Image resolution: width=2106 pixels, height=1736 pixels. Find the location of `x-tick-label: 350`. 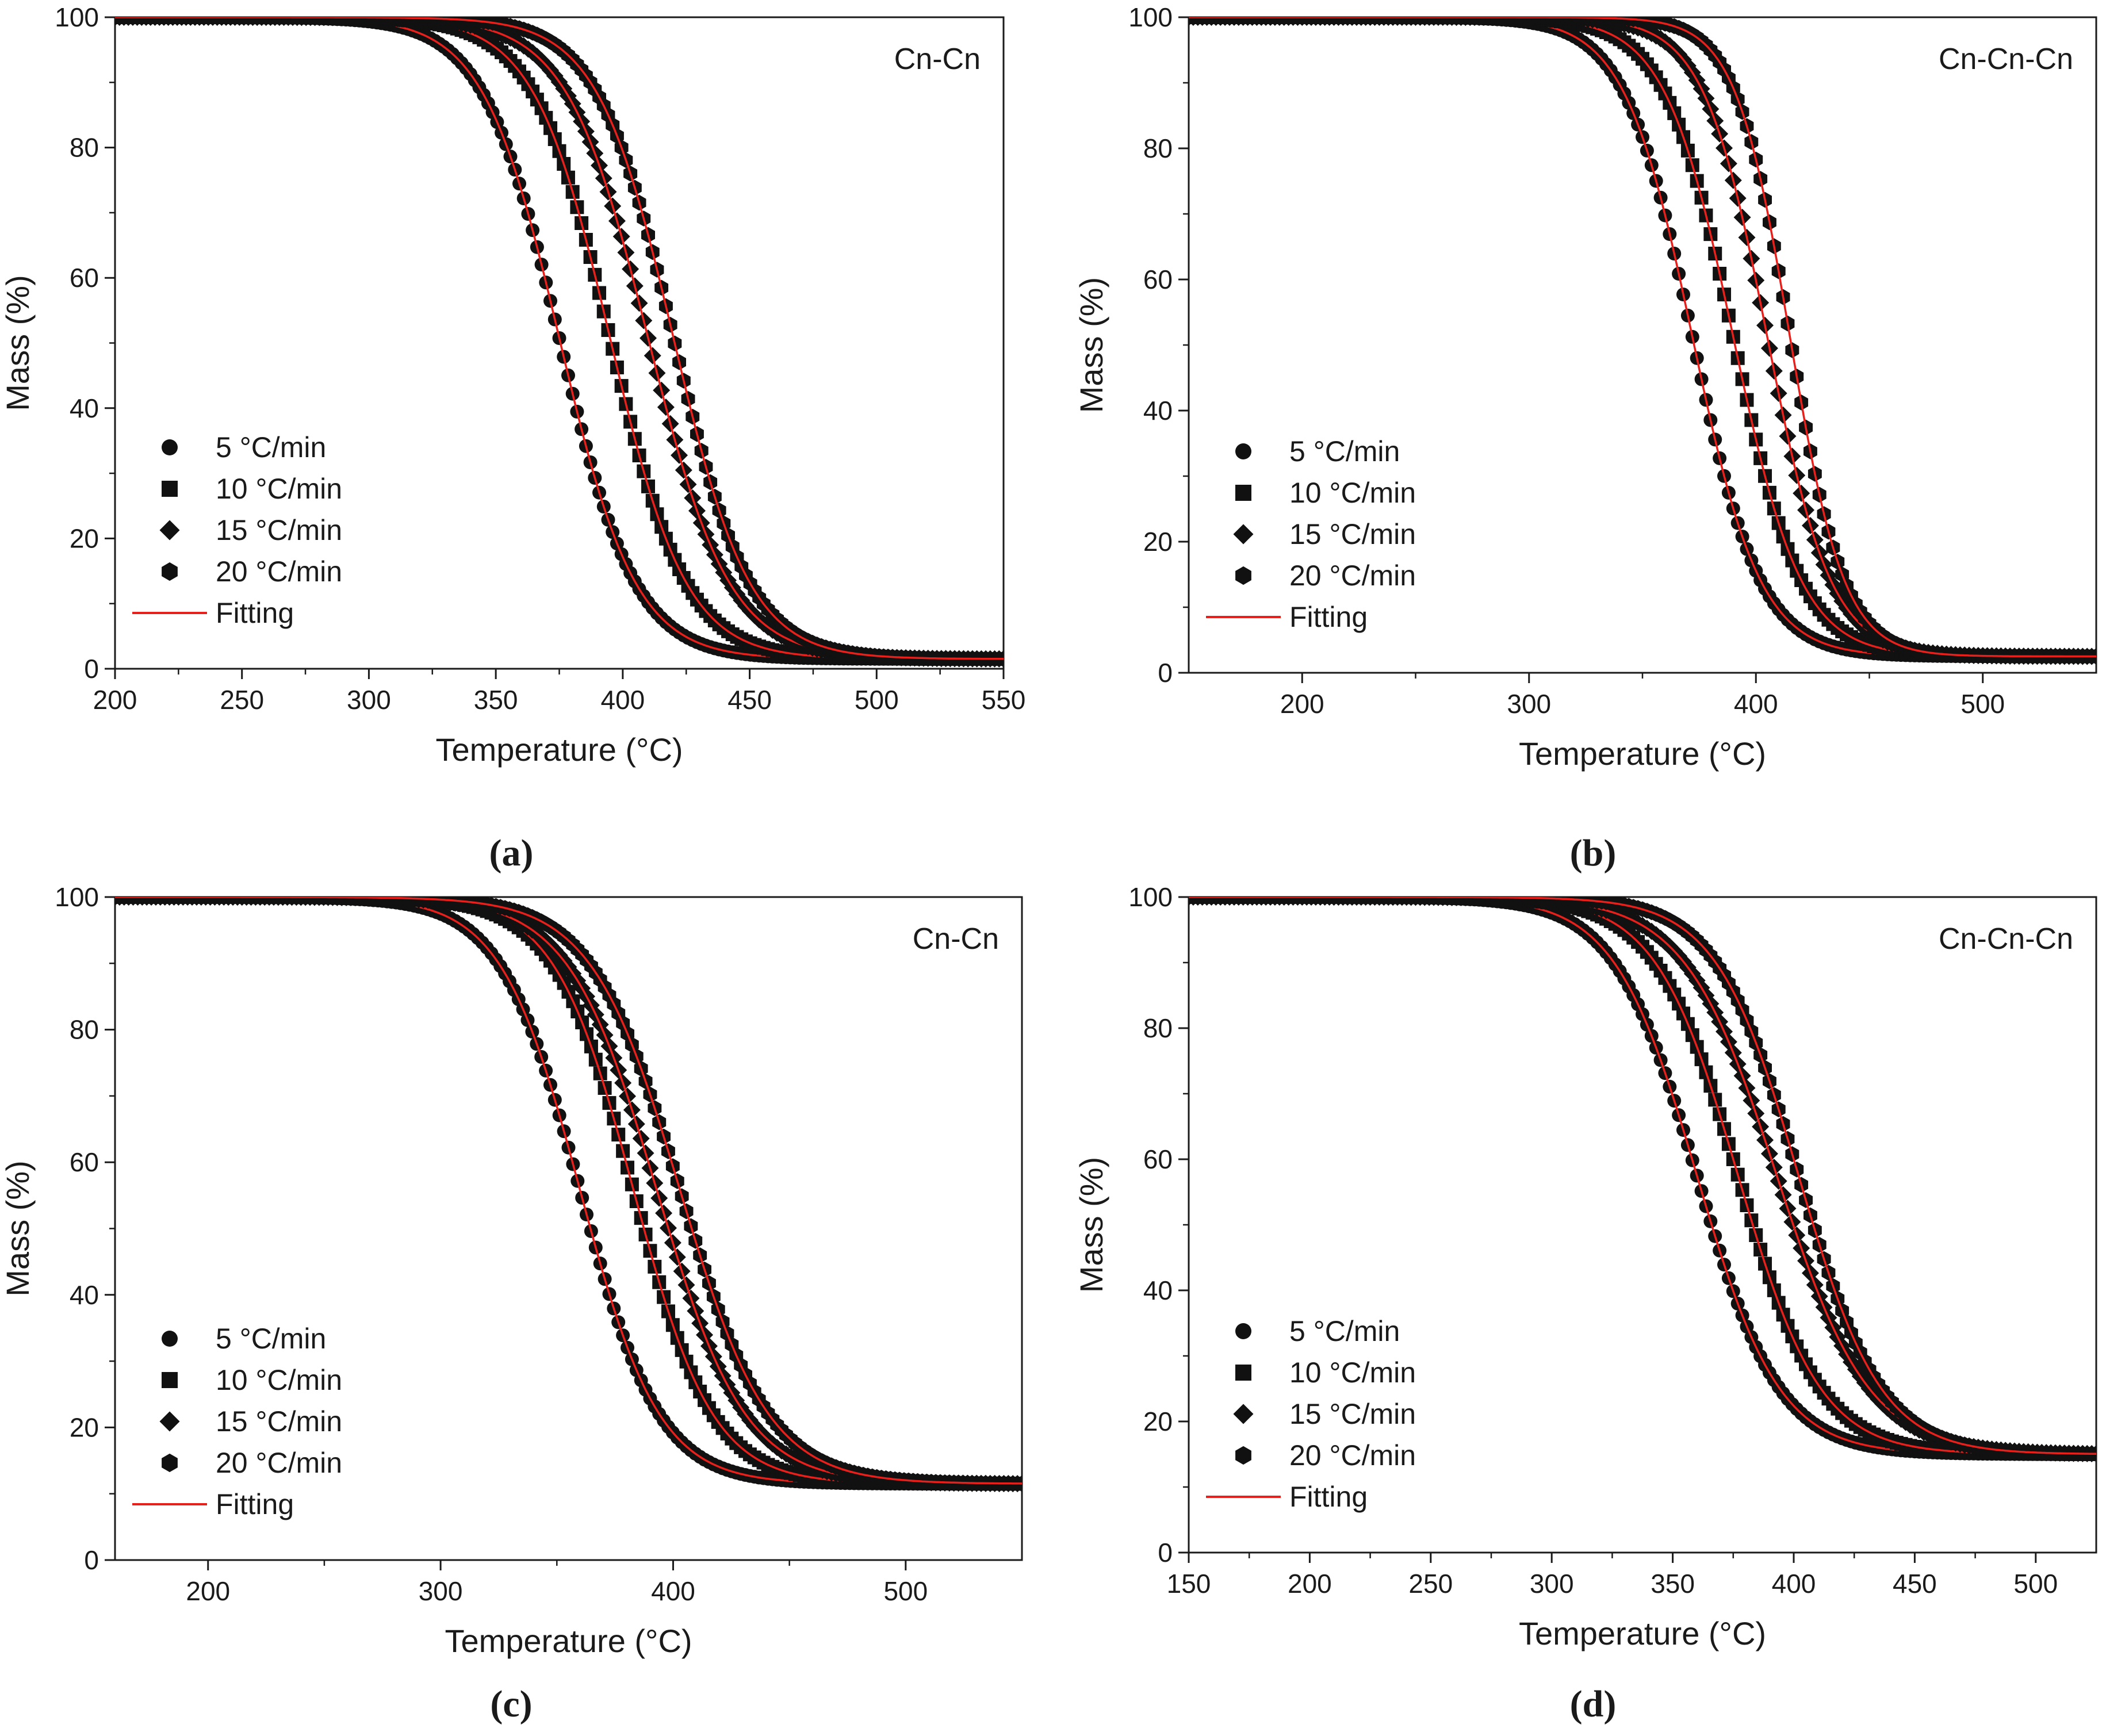

x-tick-label: 350 is located at coordinates (496, 700).